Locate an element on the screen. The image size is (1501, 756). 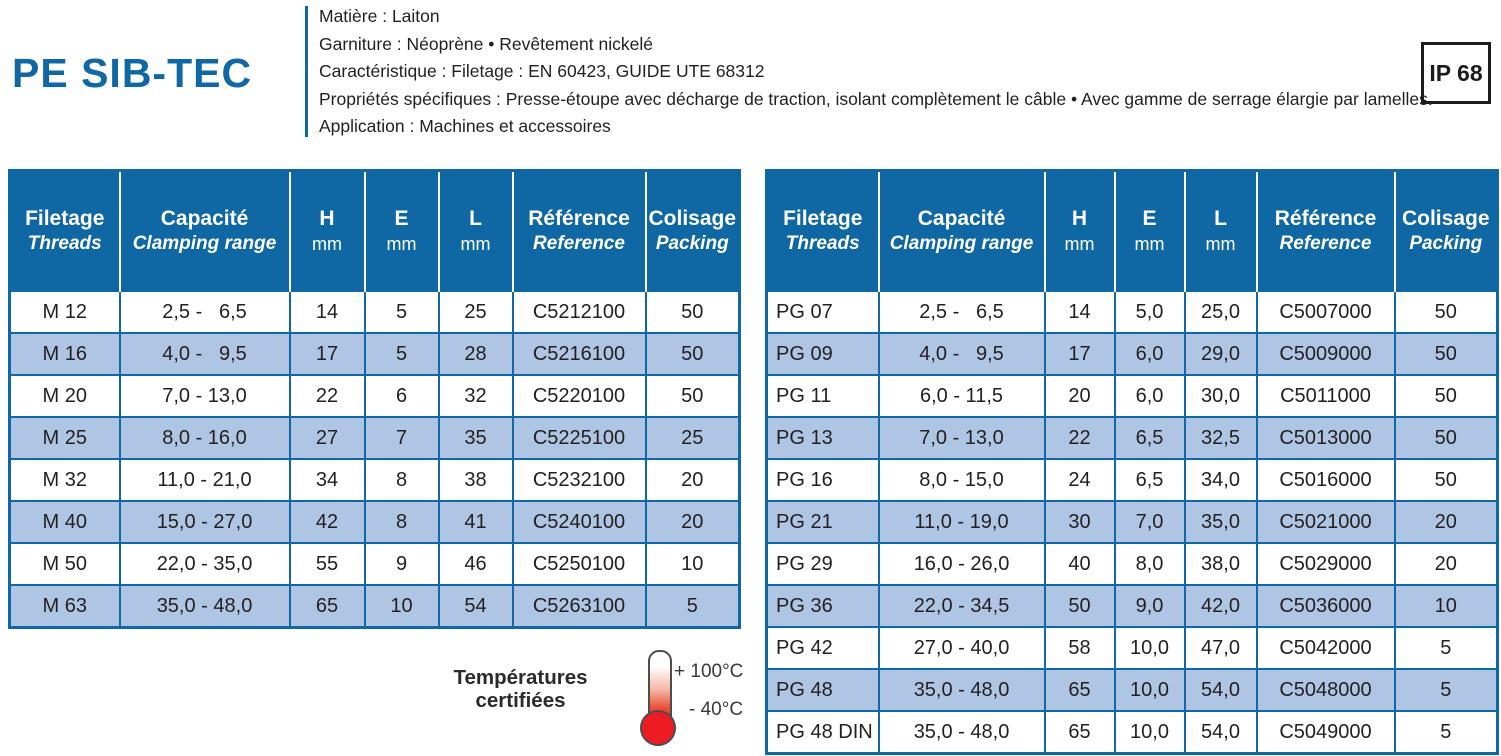
thread-cell: PG 11 is located at coordinates (822, 396).